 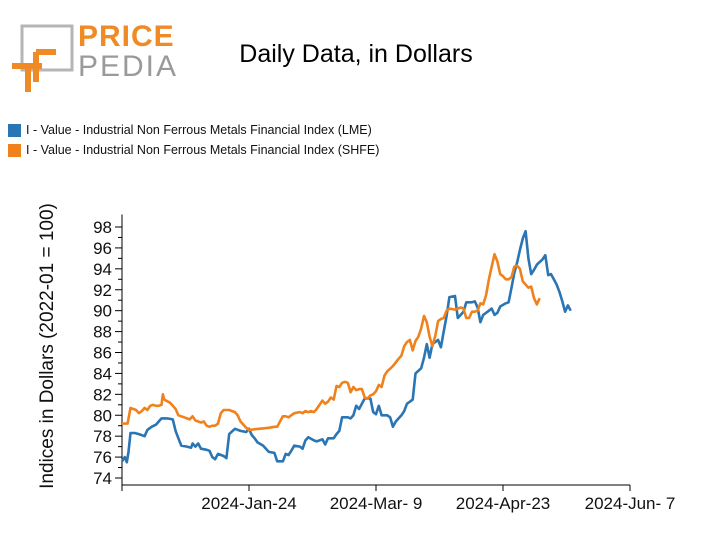 I want to click on y-tick-label: 88, so click(x=102, y=332).